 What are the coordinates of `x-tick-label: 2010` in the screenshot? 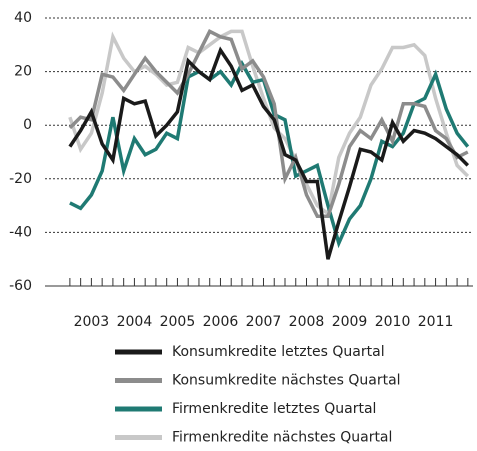 It's located at (393, 322).